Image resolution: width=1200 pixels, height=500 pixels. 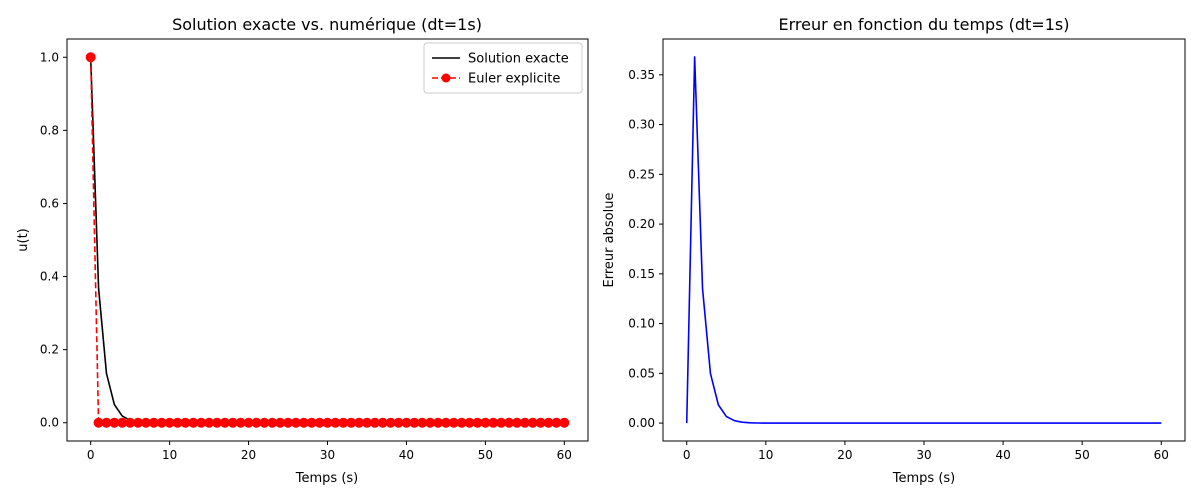 I want to click on chart-title: Erreur en fonction du temps (dt=1s), so click(x=924, y=24).